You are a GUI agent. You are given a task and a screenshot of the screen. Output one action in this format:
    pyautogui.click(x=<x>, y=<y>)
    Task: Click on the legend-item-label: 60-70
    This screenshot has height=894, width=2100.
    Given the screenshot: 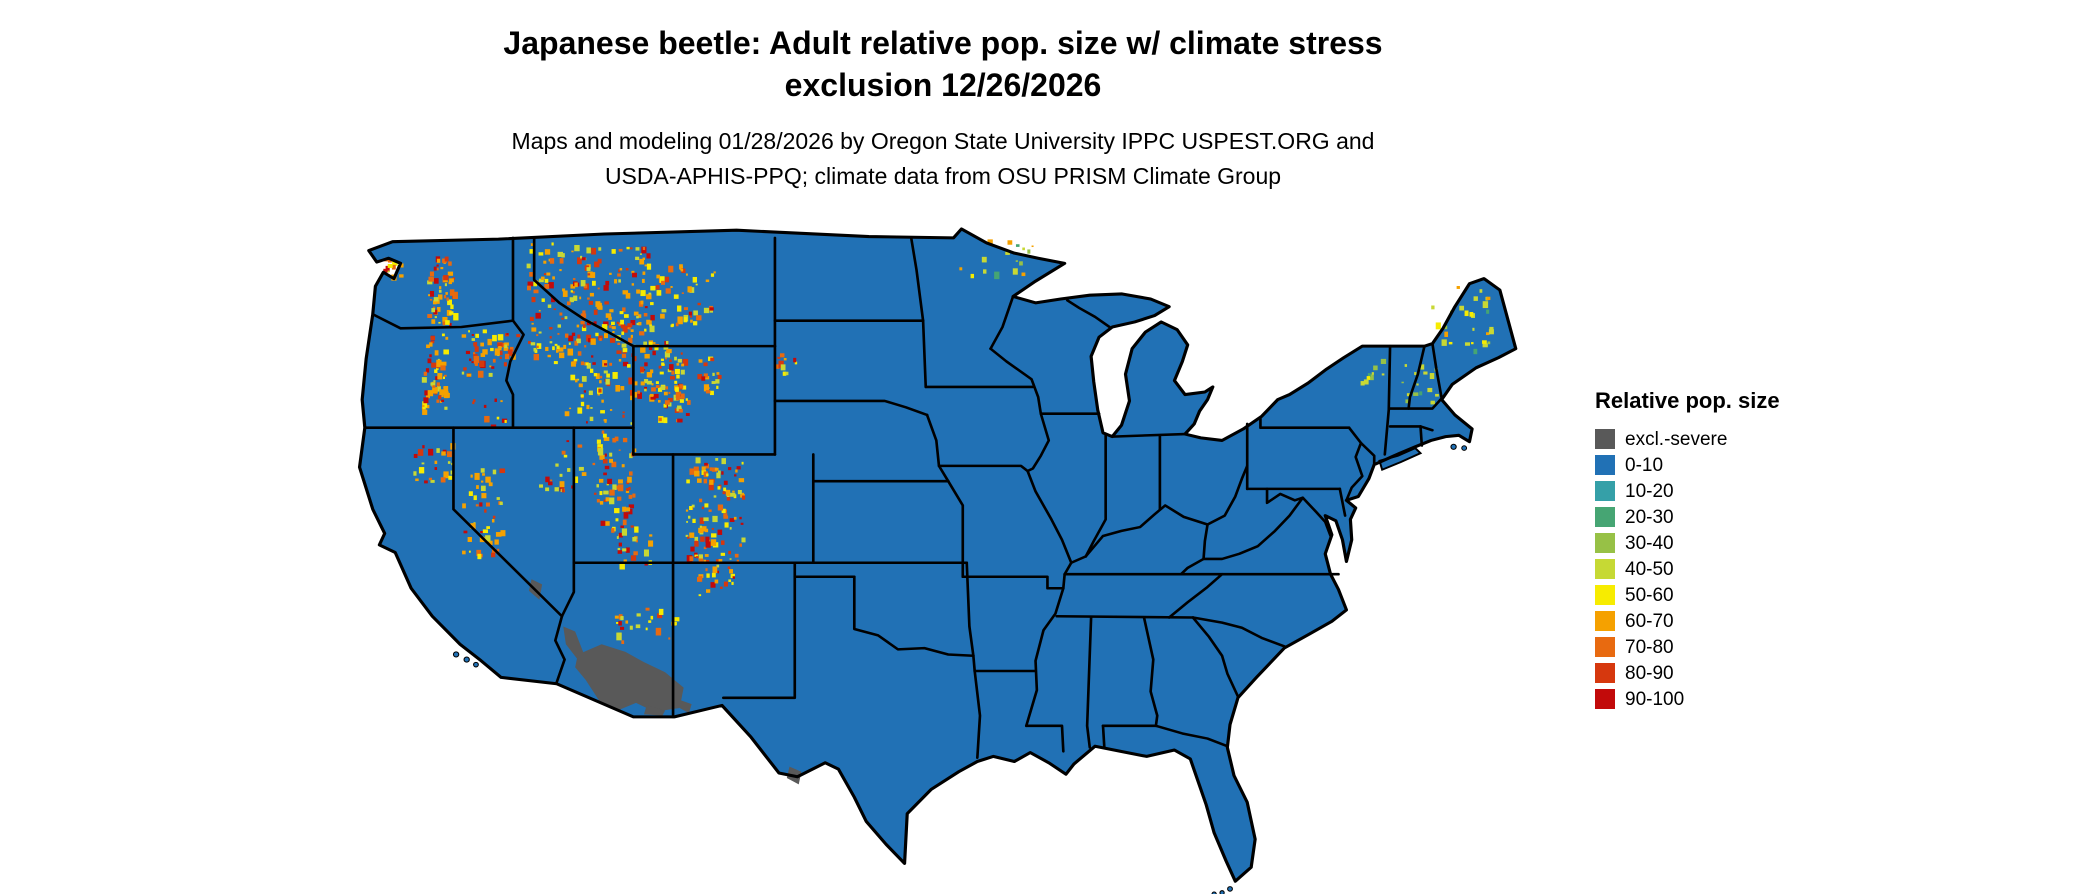 What is the action you would take?
    pyautogui.click(x=1649, y=621)
    